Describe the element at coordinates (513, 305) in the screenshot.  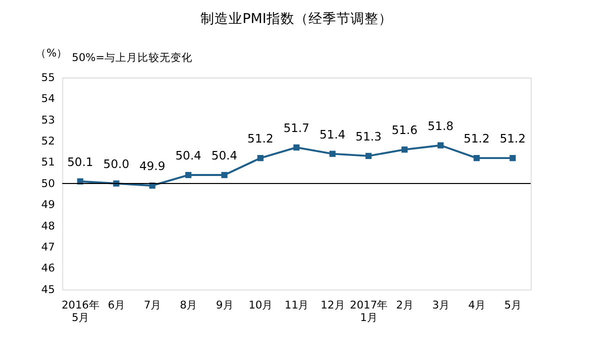
I see `x-tick-label: 5月` at that location.